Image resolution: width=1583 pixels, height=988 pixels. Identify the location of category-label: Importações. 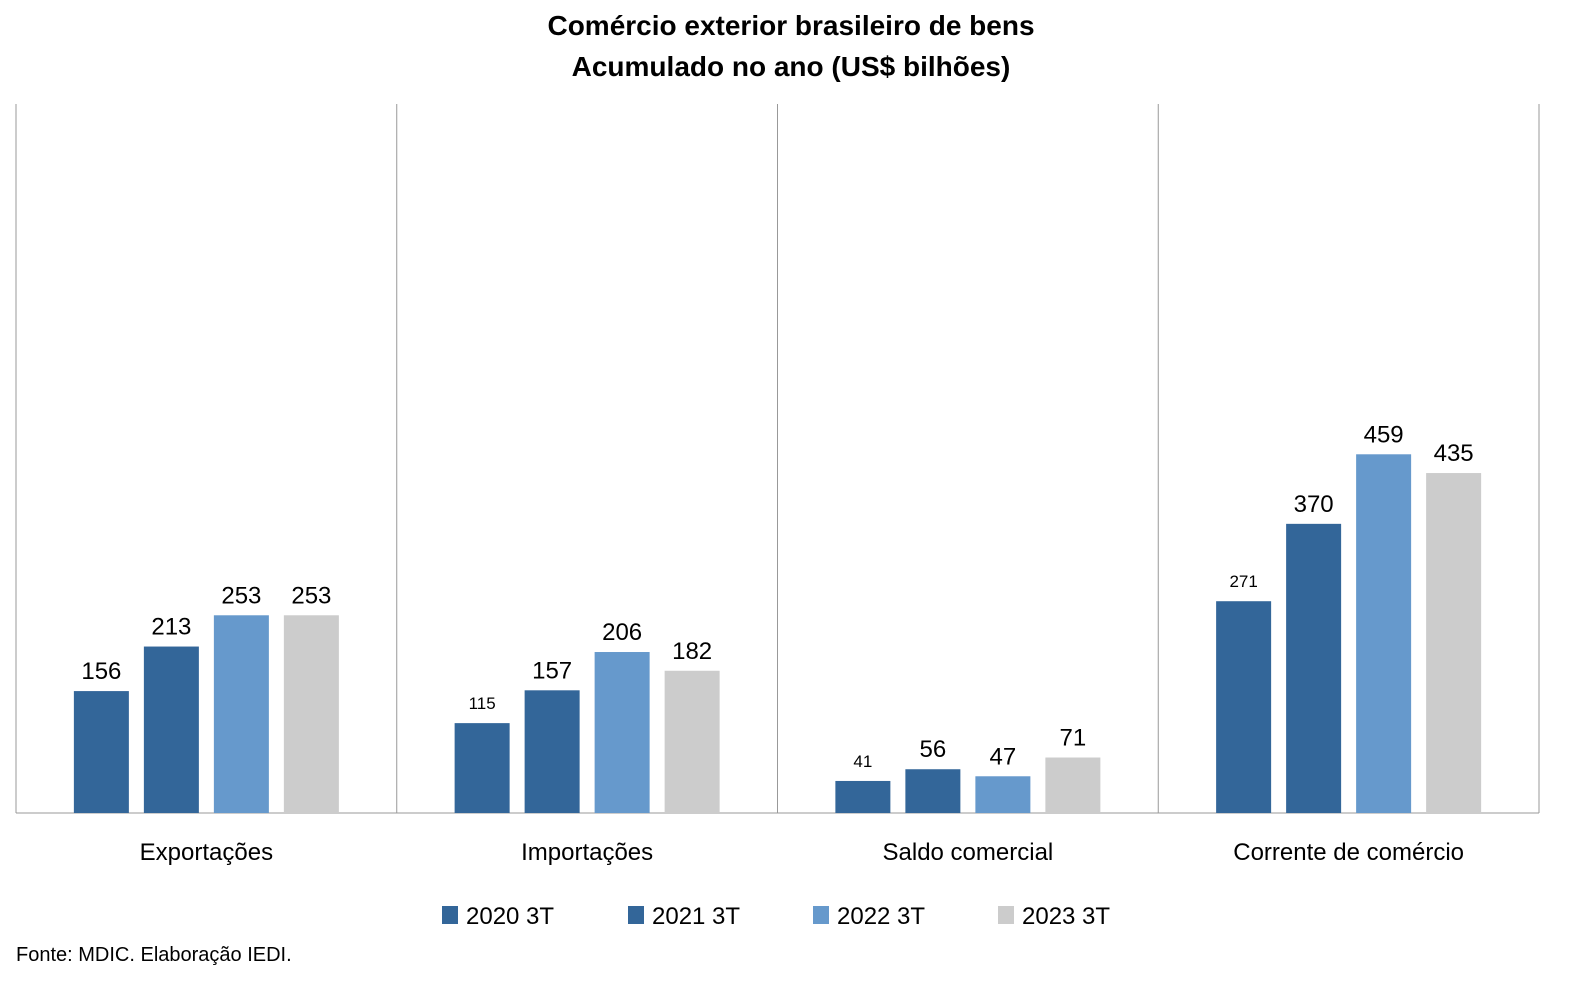
(587, 852).